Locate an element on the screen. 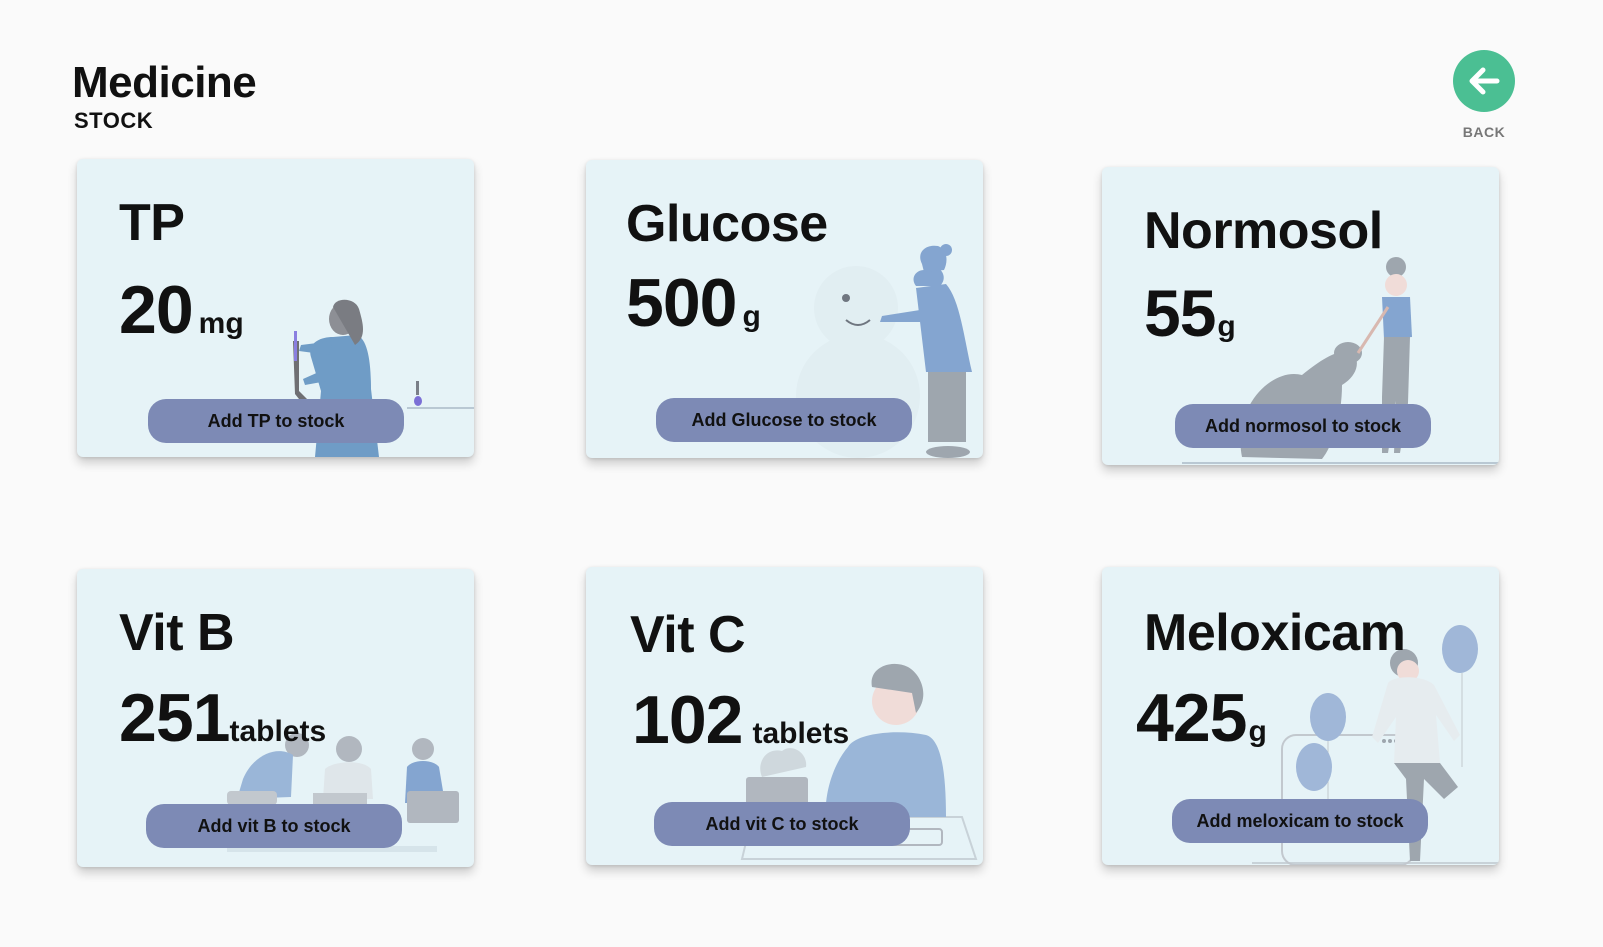 The width and height of the screenshot is (1603, 947). item-quantity: 251tablets is located at coordinates (222, 718).